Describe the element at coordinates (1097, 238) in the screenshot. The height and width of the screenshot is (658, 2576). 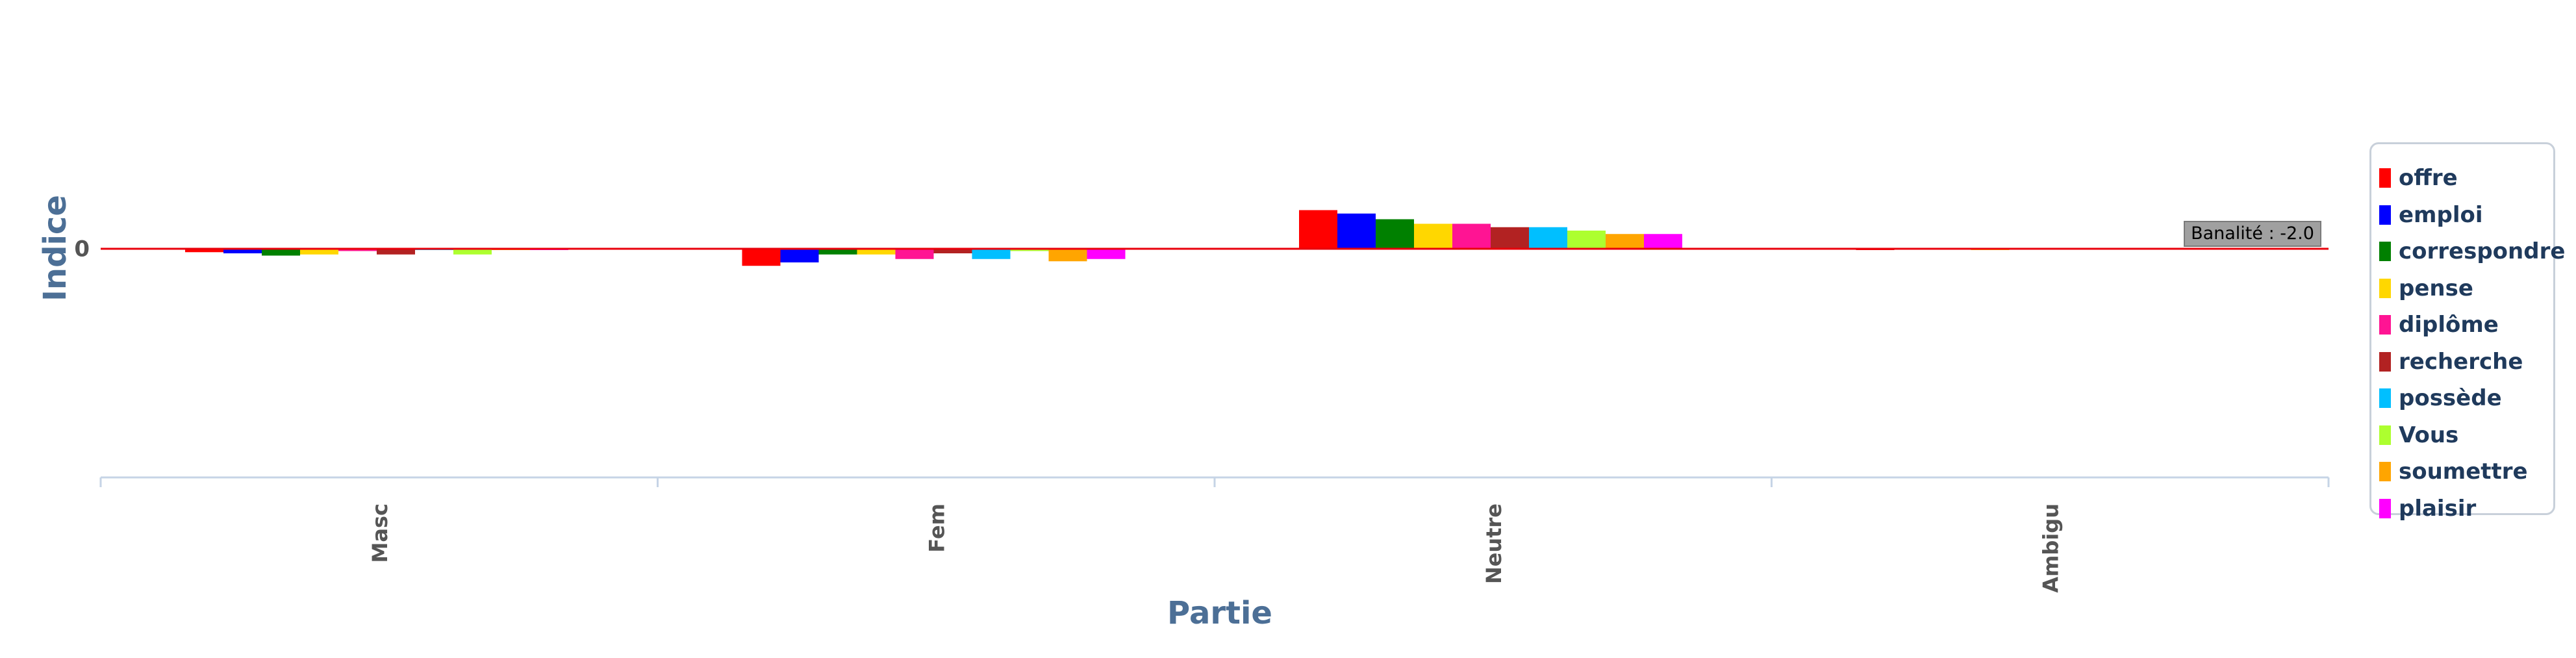
I see `bar-group` at that location.